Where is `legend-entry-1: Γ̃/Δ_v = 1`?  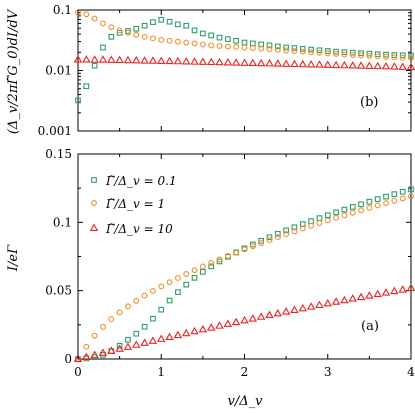
legend-entry-1: Γ̃/Δ_v = 1 is located at coordinates (128, 204).